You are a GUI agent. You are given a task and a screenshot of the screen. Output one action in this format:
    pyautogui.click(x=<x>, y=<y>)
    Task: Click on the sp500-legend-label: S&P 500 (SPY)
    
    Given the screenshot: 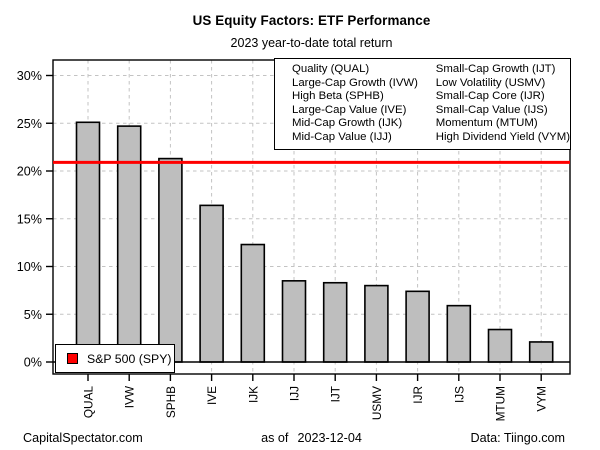 What is the action you would take?
    pyautogui.click(x=129, y=358)
    